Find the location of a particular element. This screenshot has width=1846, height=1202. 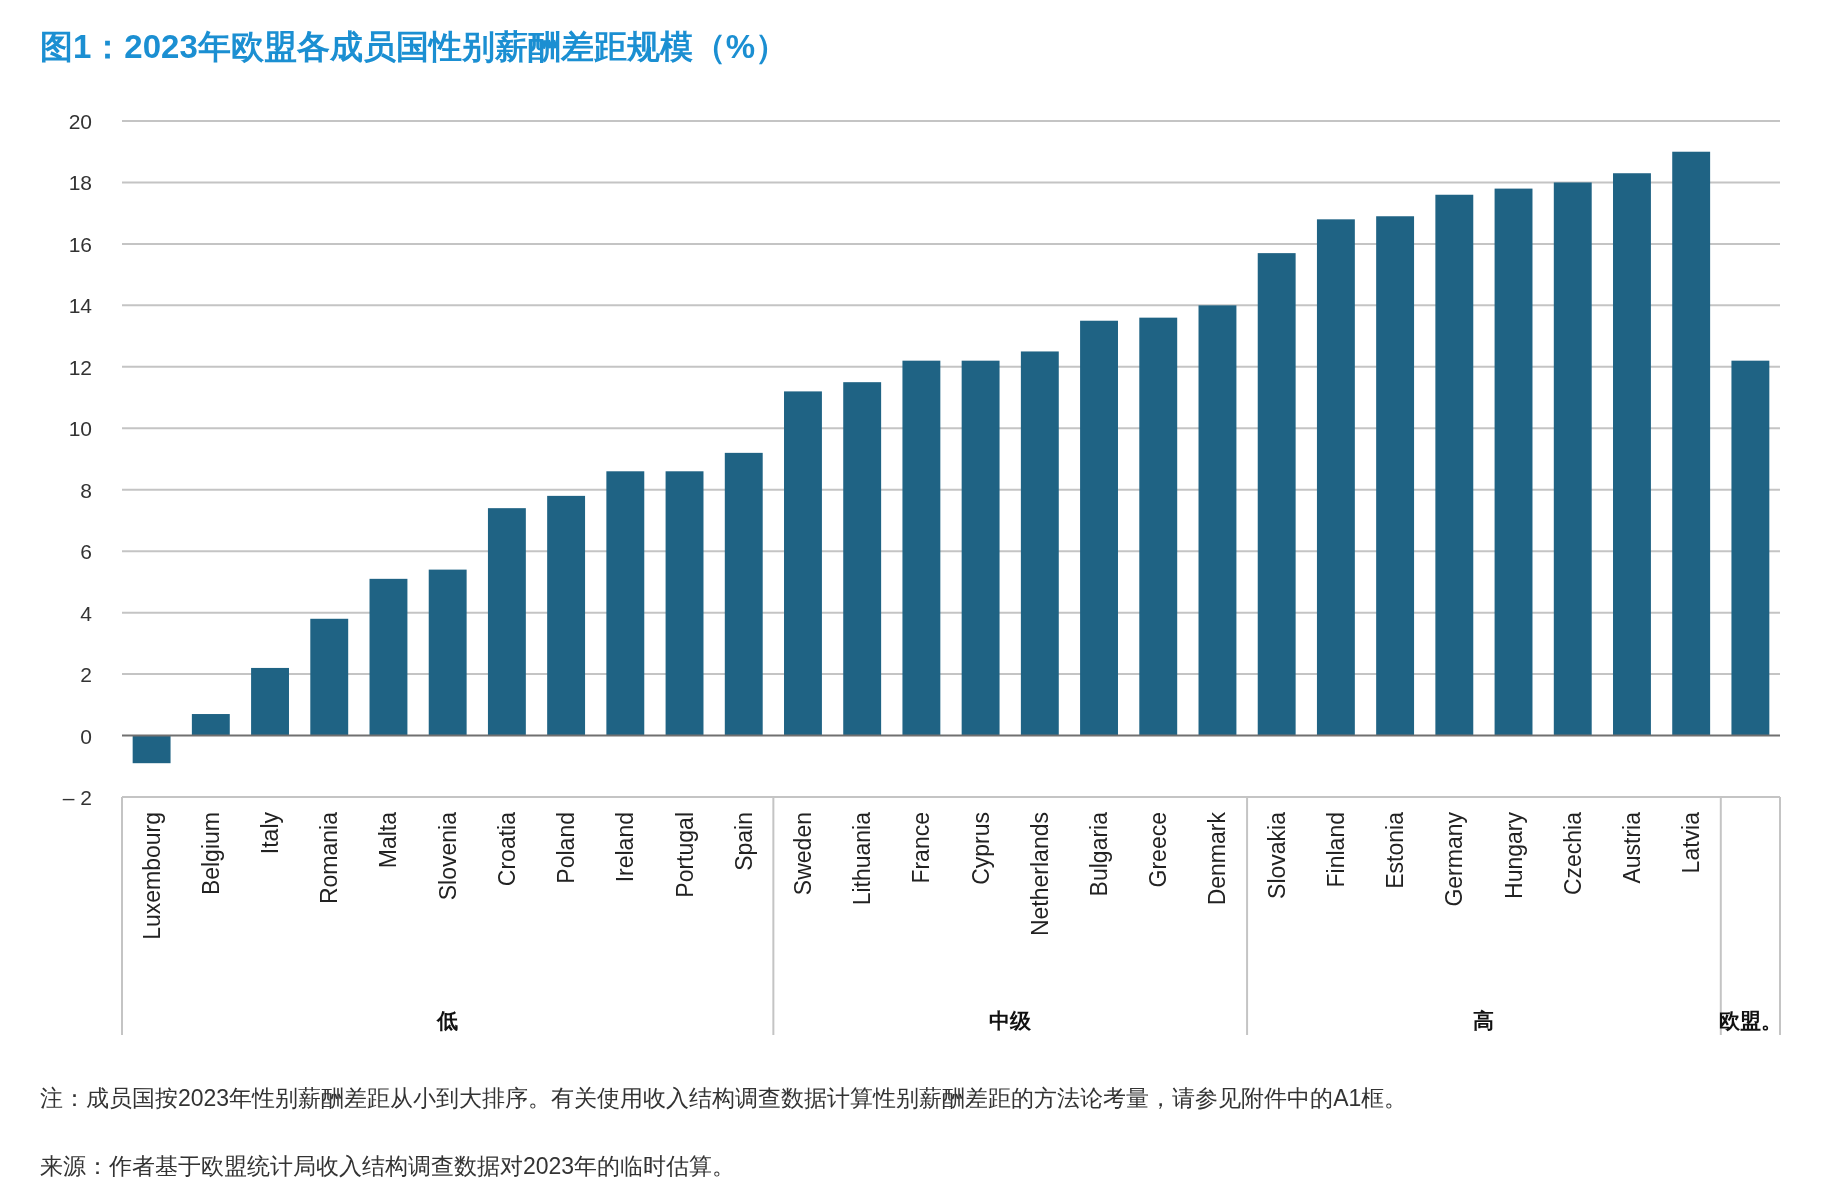

x-tick-label: Slovenia is located at coordinates (447, 856).